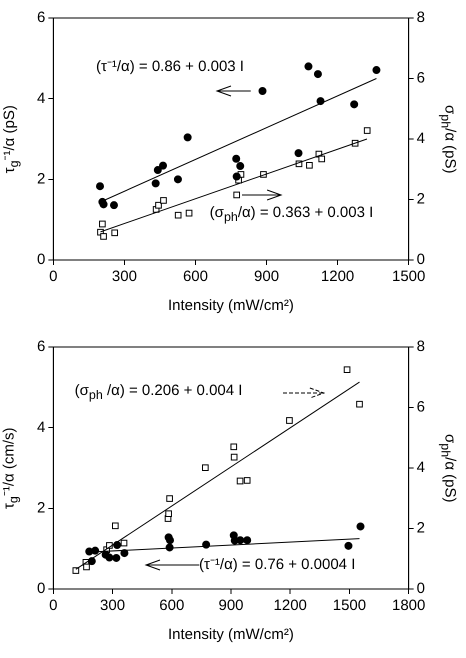 The height and width of the screenshot is (658, 466). Describe the element at coordinates (170, 66) in the screenshot. I see `annotation: (τ⁻¹/α) = 0.86 + 0.003 I` at that location.